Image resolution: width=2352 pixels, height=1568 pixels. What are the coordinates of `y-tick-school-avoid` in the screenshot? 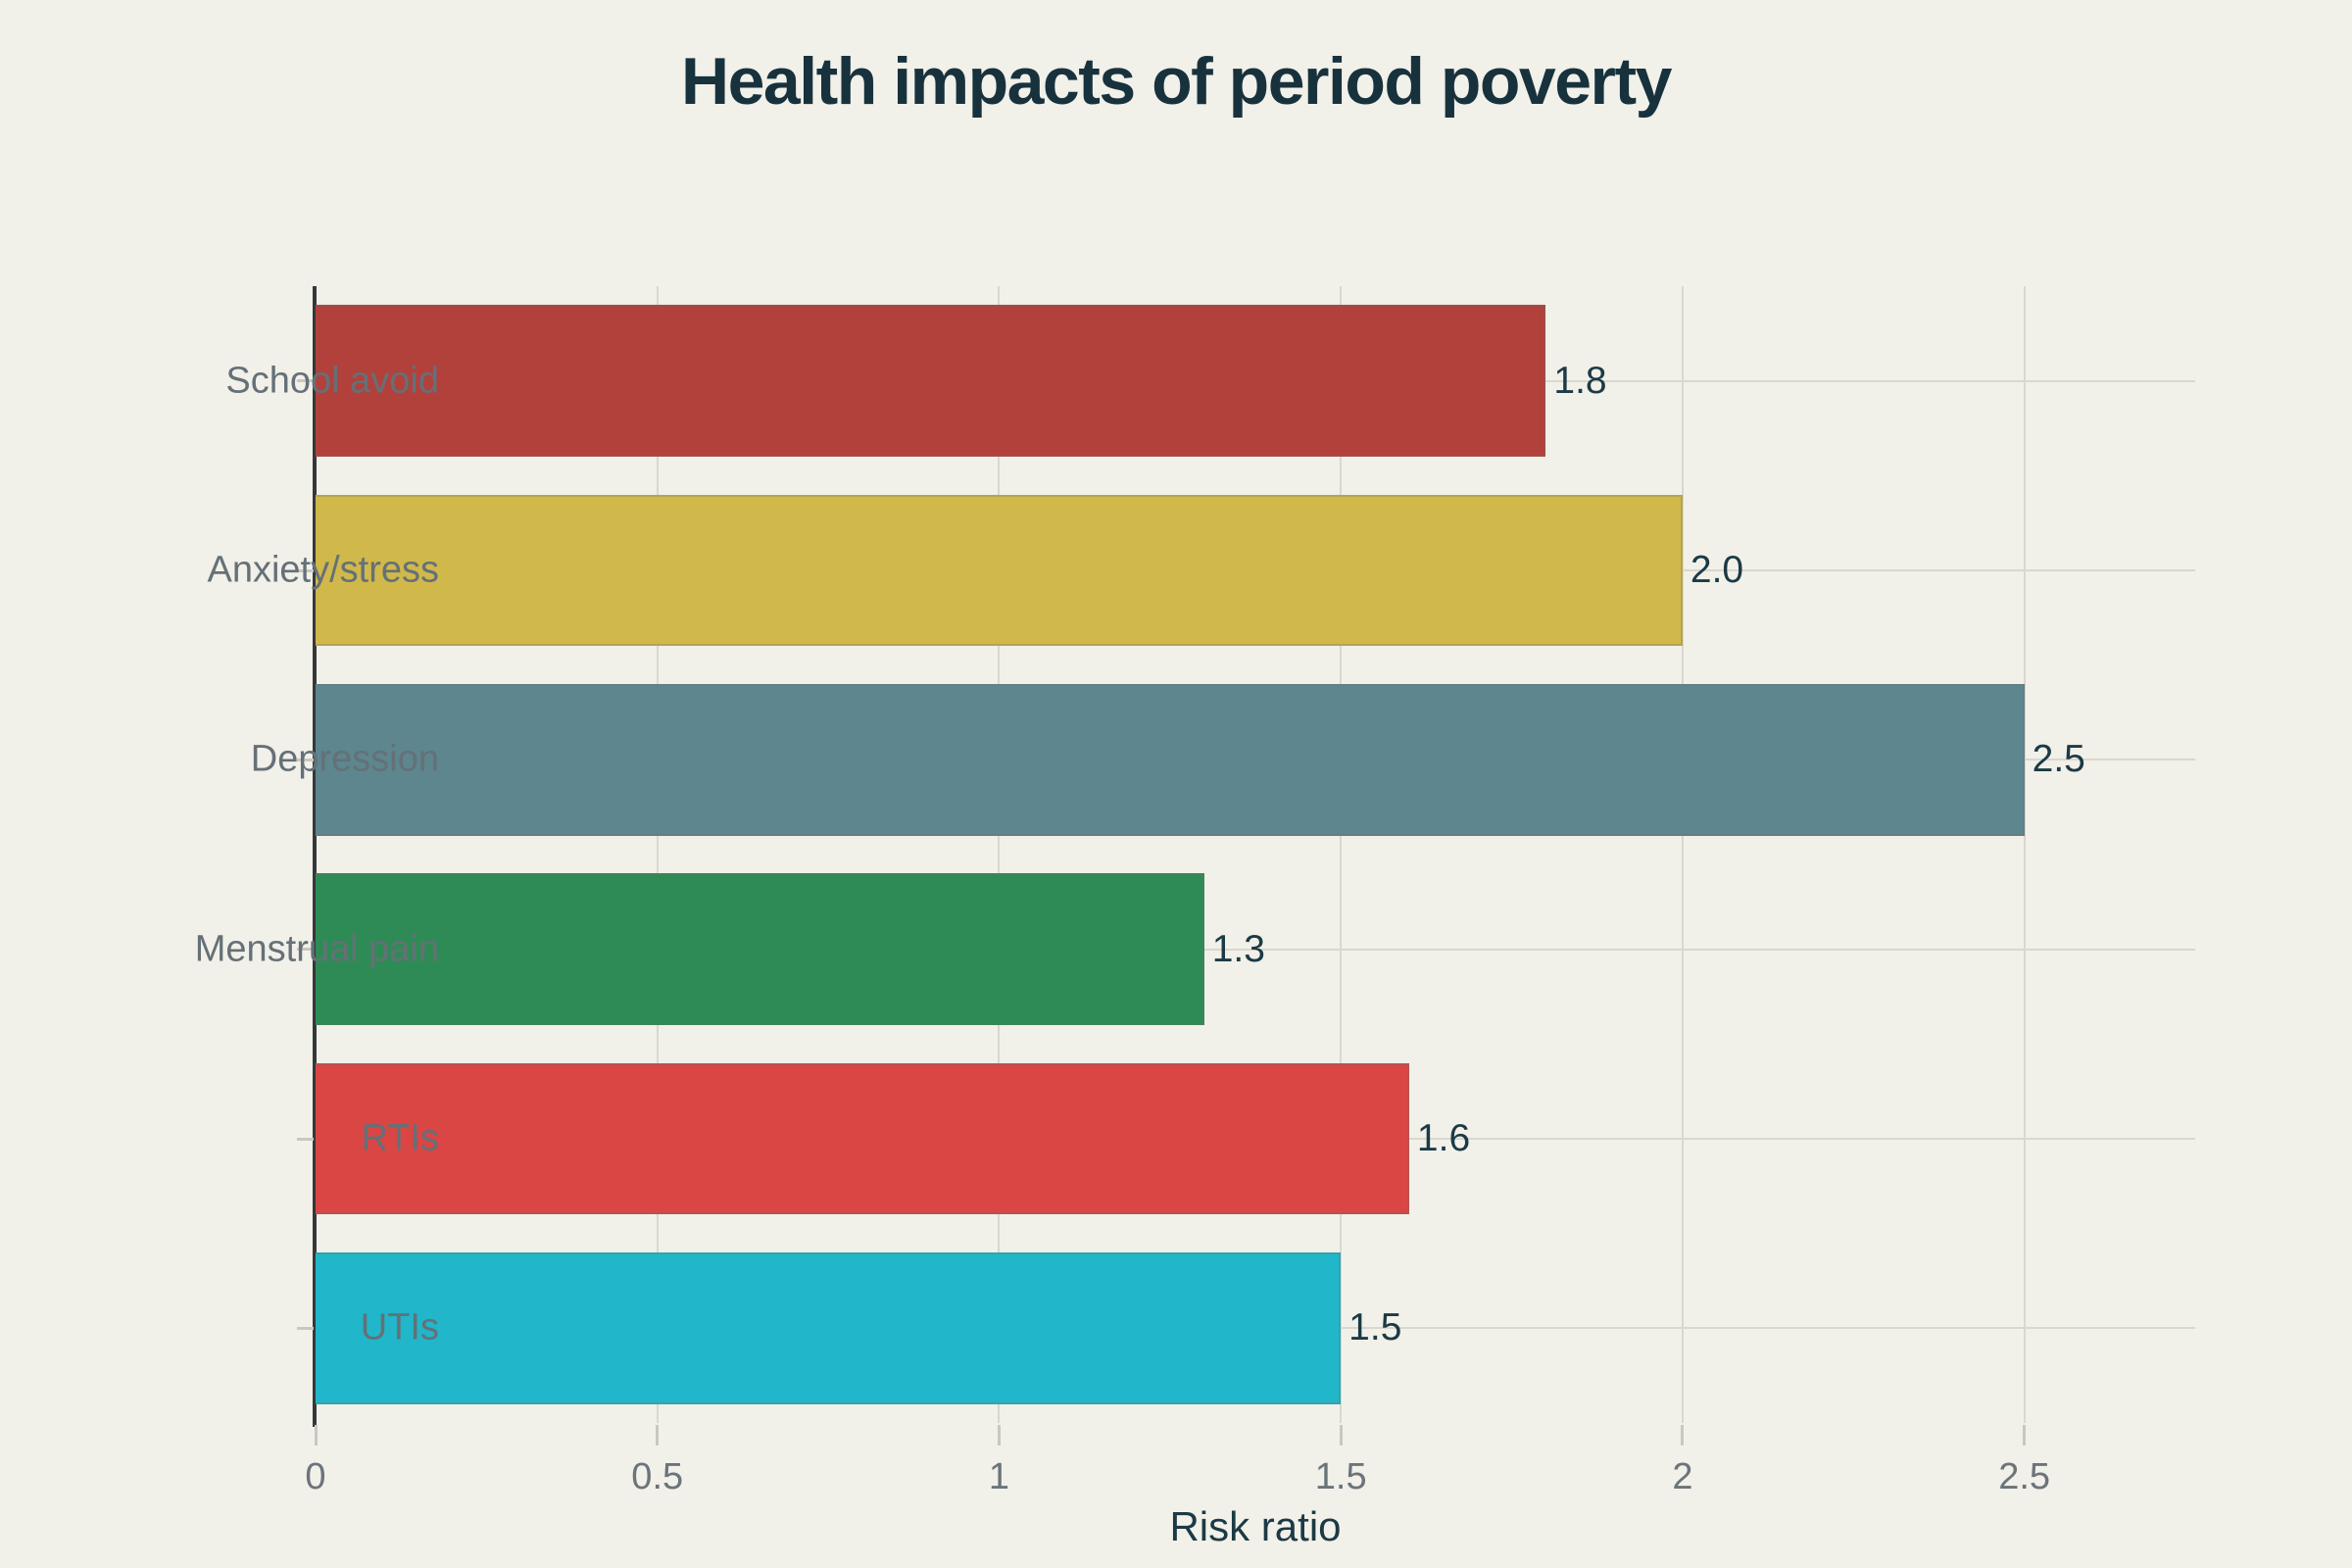 It's located at (305, 381).